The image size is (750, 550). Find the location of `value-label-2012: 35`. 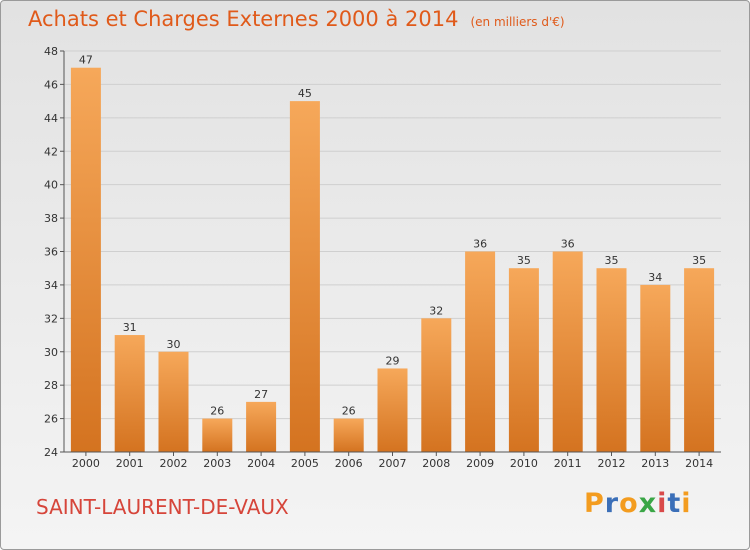

value-label-2012: 35 is located at coordinates (612, 260).